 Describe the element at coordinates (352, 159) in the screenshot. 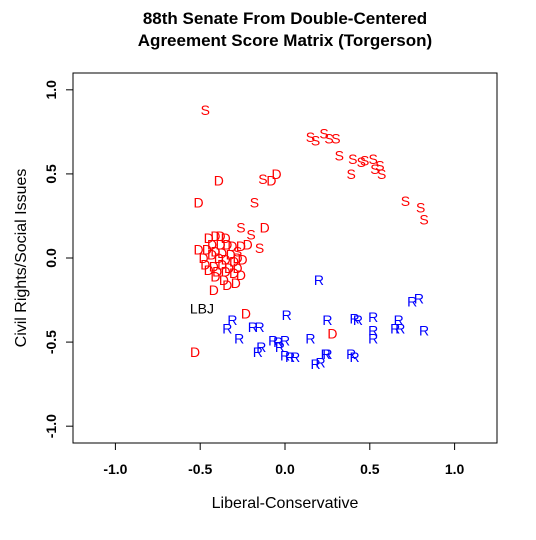

I see `point-s-7: S` at that location.